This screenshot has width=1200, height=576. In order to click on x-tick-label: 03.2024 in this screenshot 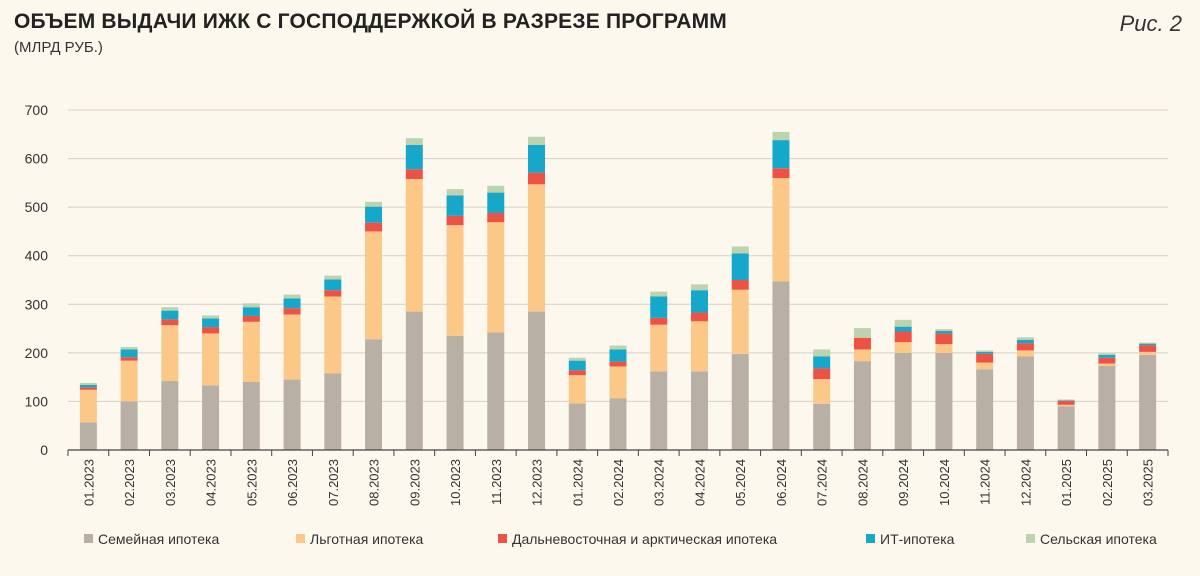, I will do `click(659, 482)`.